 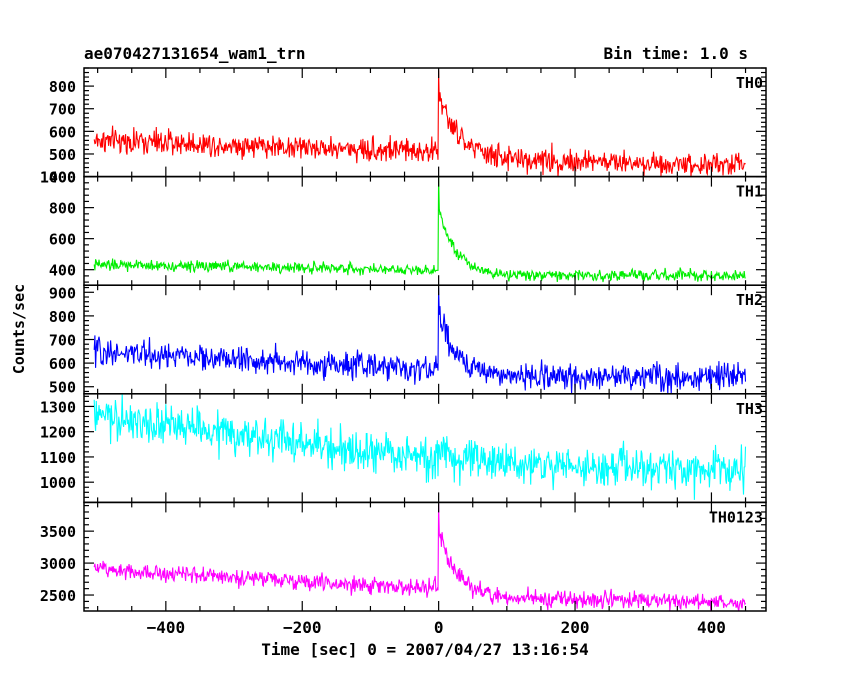 What do you see at coordinates (58, 564) in the screenshot?
I see `y-tick-label: 3000` at bounding box center [58, 564].